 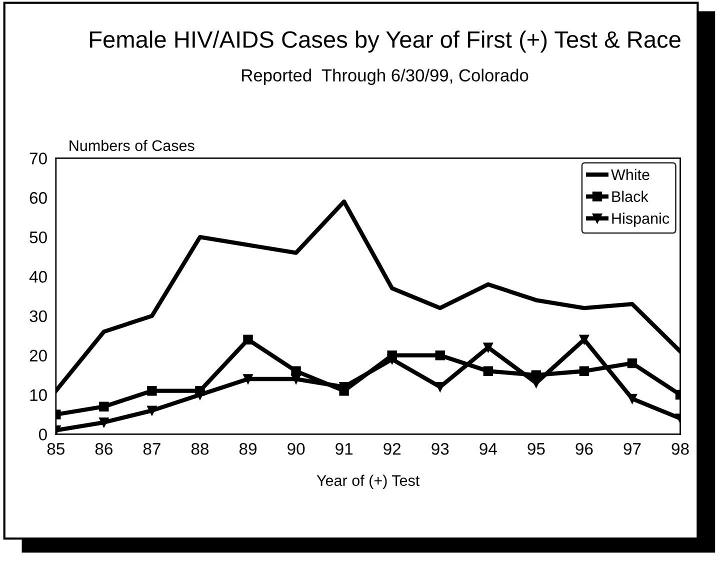 What do you see at coordinates (200, 448) in the screenshot?
I see `x-tick-label: 88` at bounding box center [200, 448].